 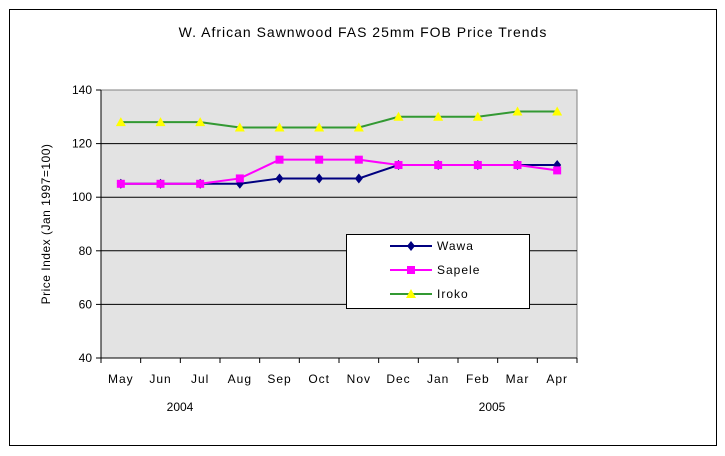 I want to click on x-tick-label-aug: Aug, so click(x=240, y=379).